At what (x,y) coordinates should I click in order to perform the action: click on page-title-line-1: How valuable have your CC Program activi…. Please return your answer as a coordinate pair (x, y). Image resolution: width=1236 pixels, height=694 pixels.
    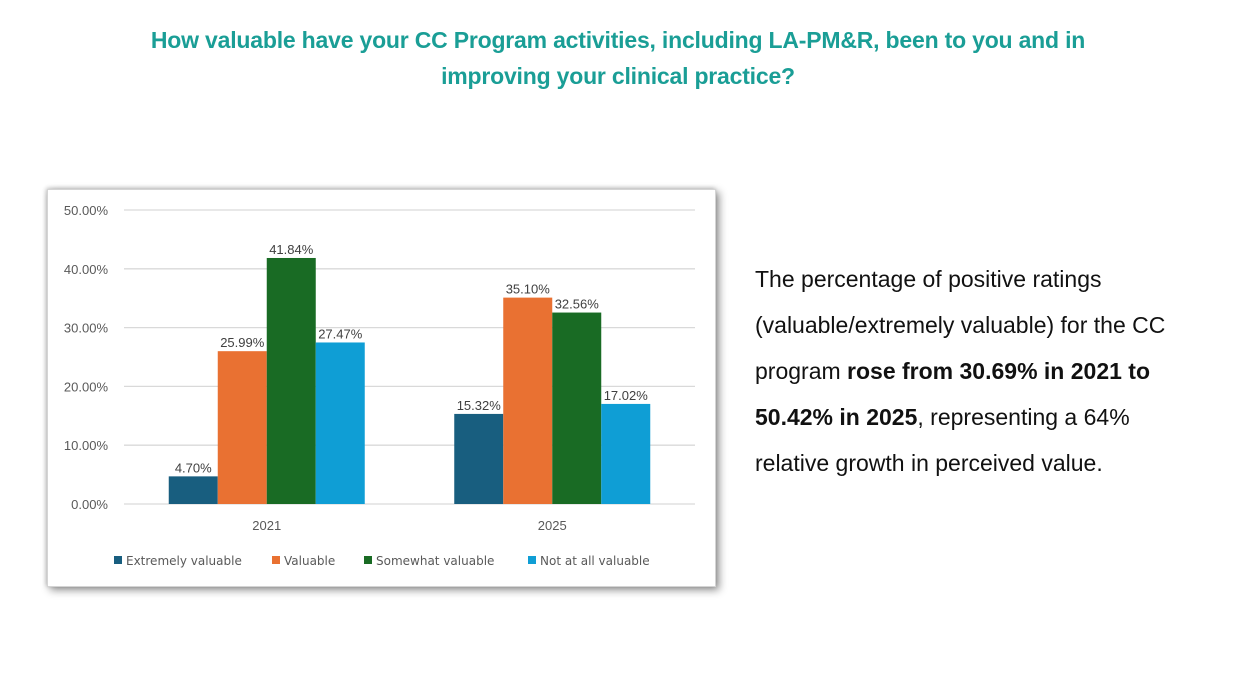
    Looking at the image, I should click on (618, 40).